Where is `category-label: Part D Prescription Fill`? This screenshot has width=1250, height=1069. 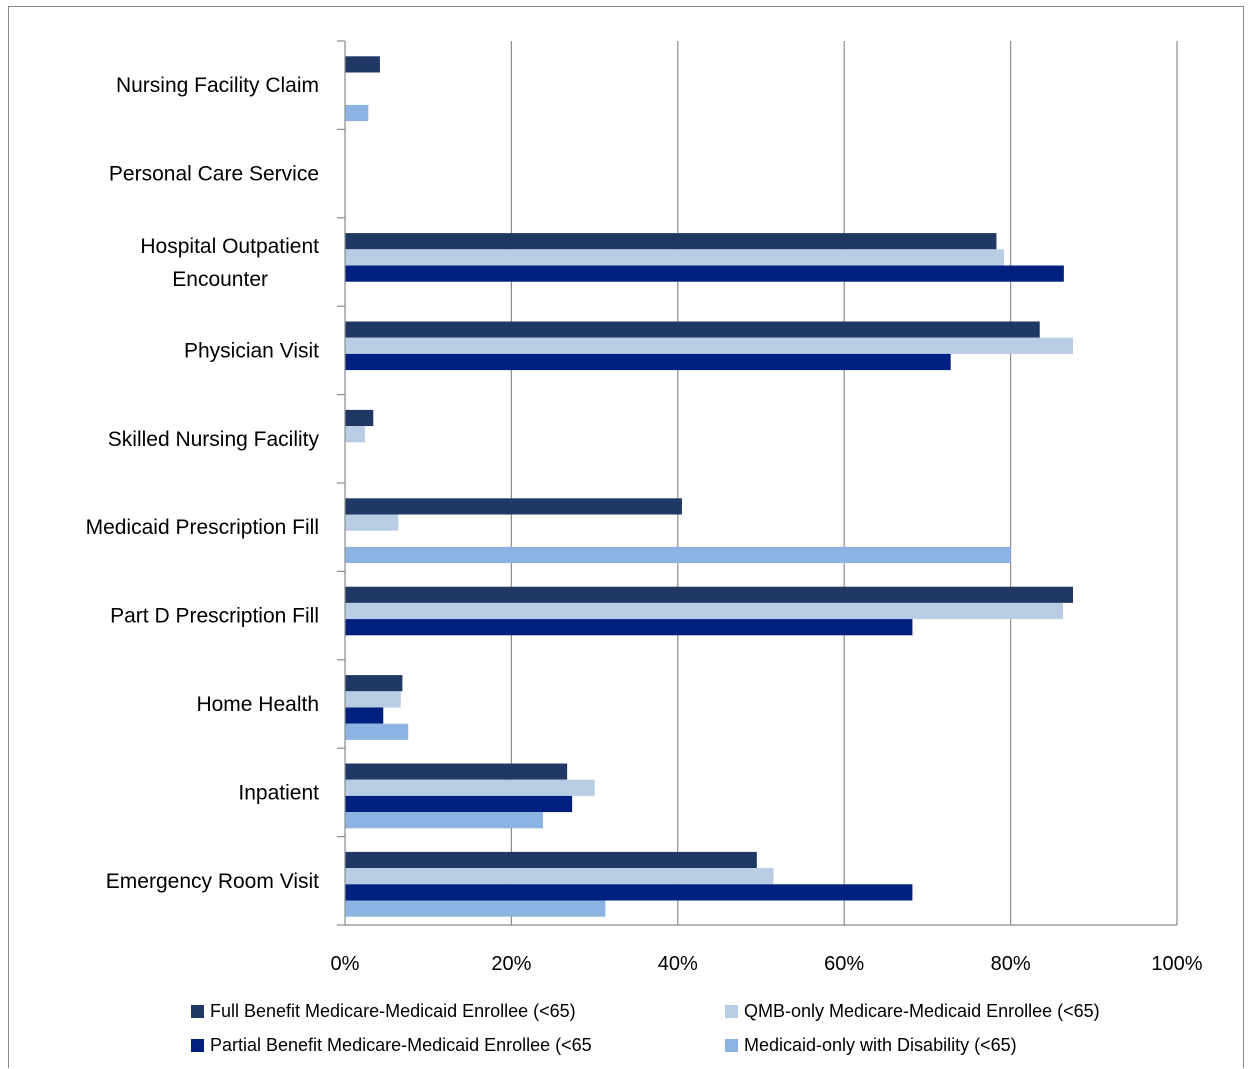
category-label: Part D Prescription Fill is located at coordinates (214, 616).